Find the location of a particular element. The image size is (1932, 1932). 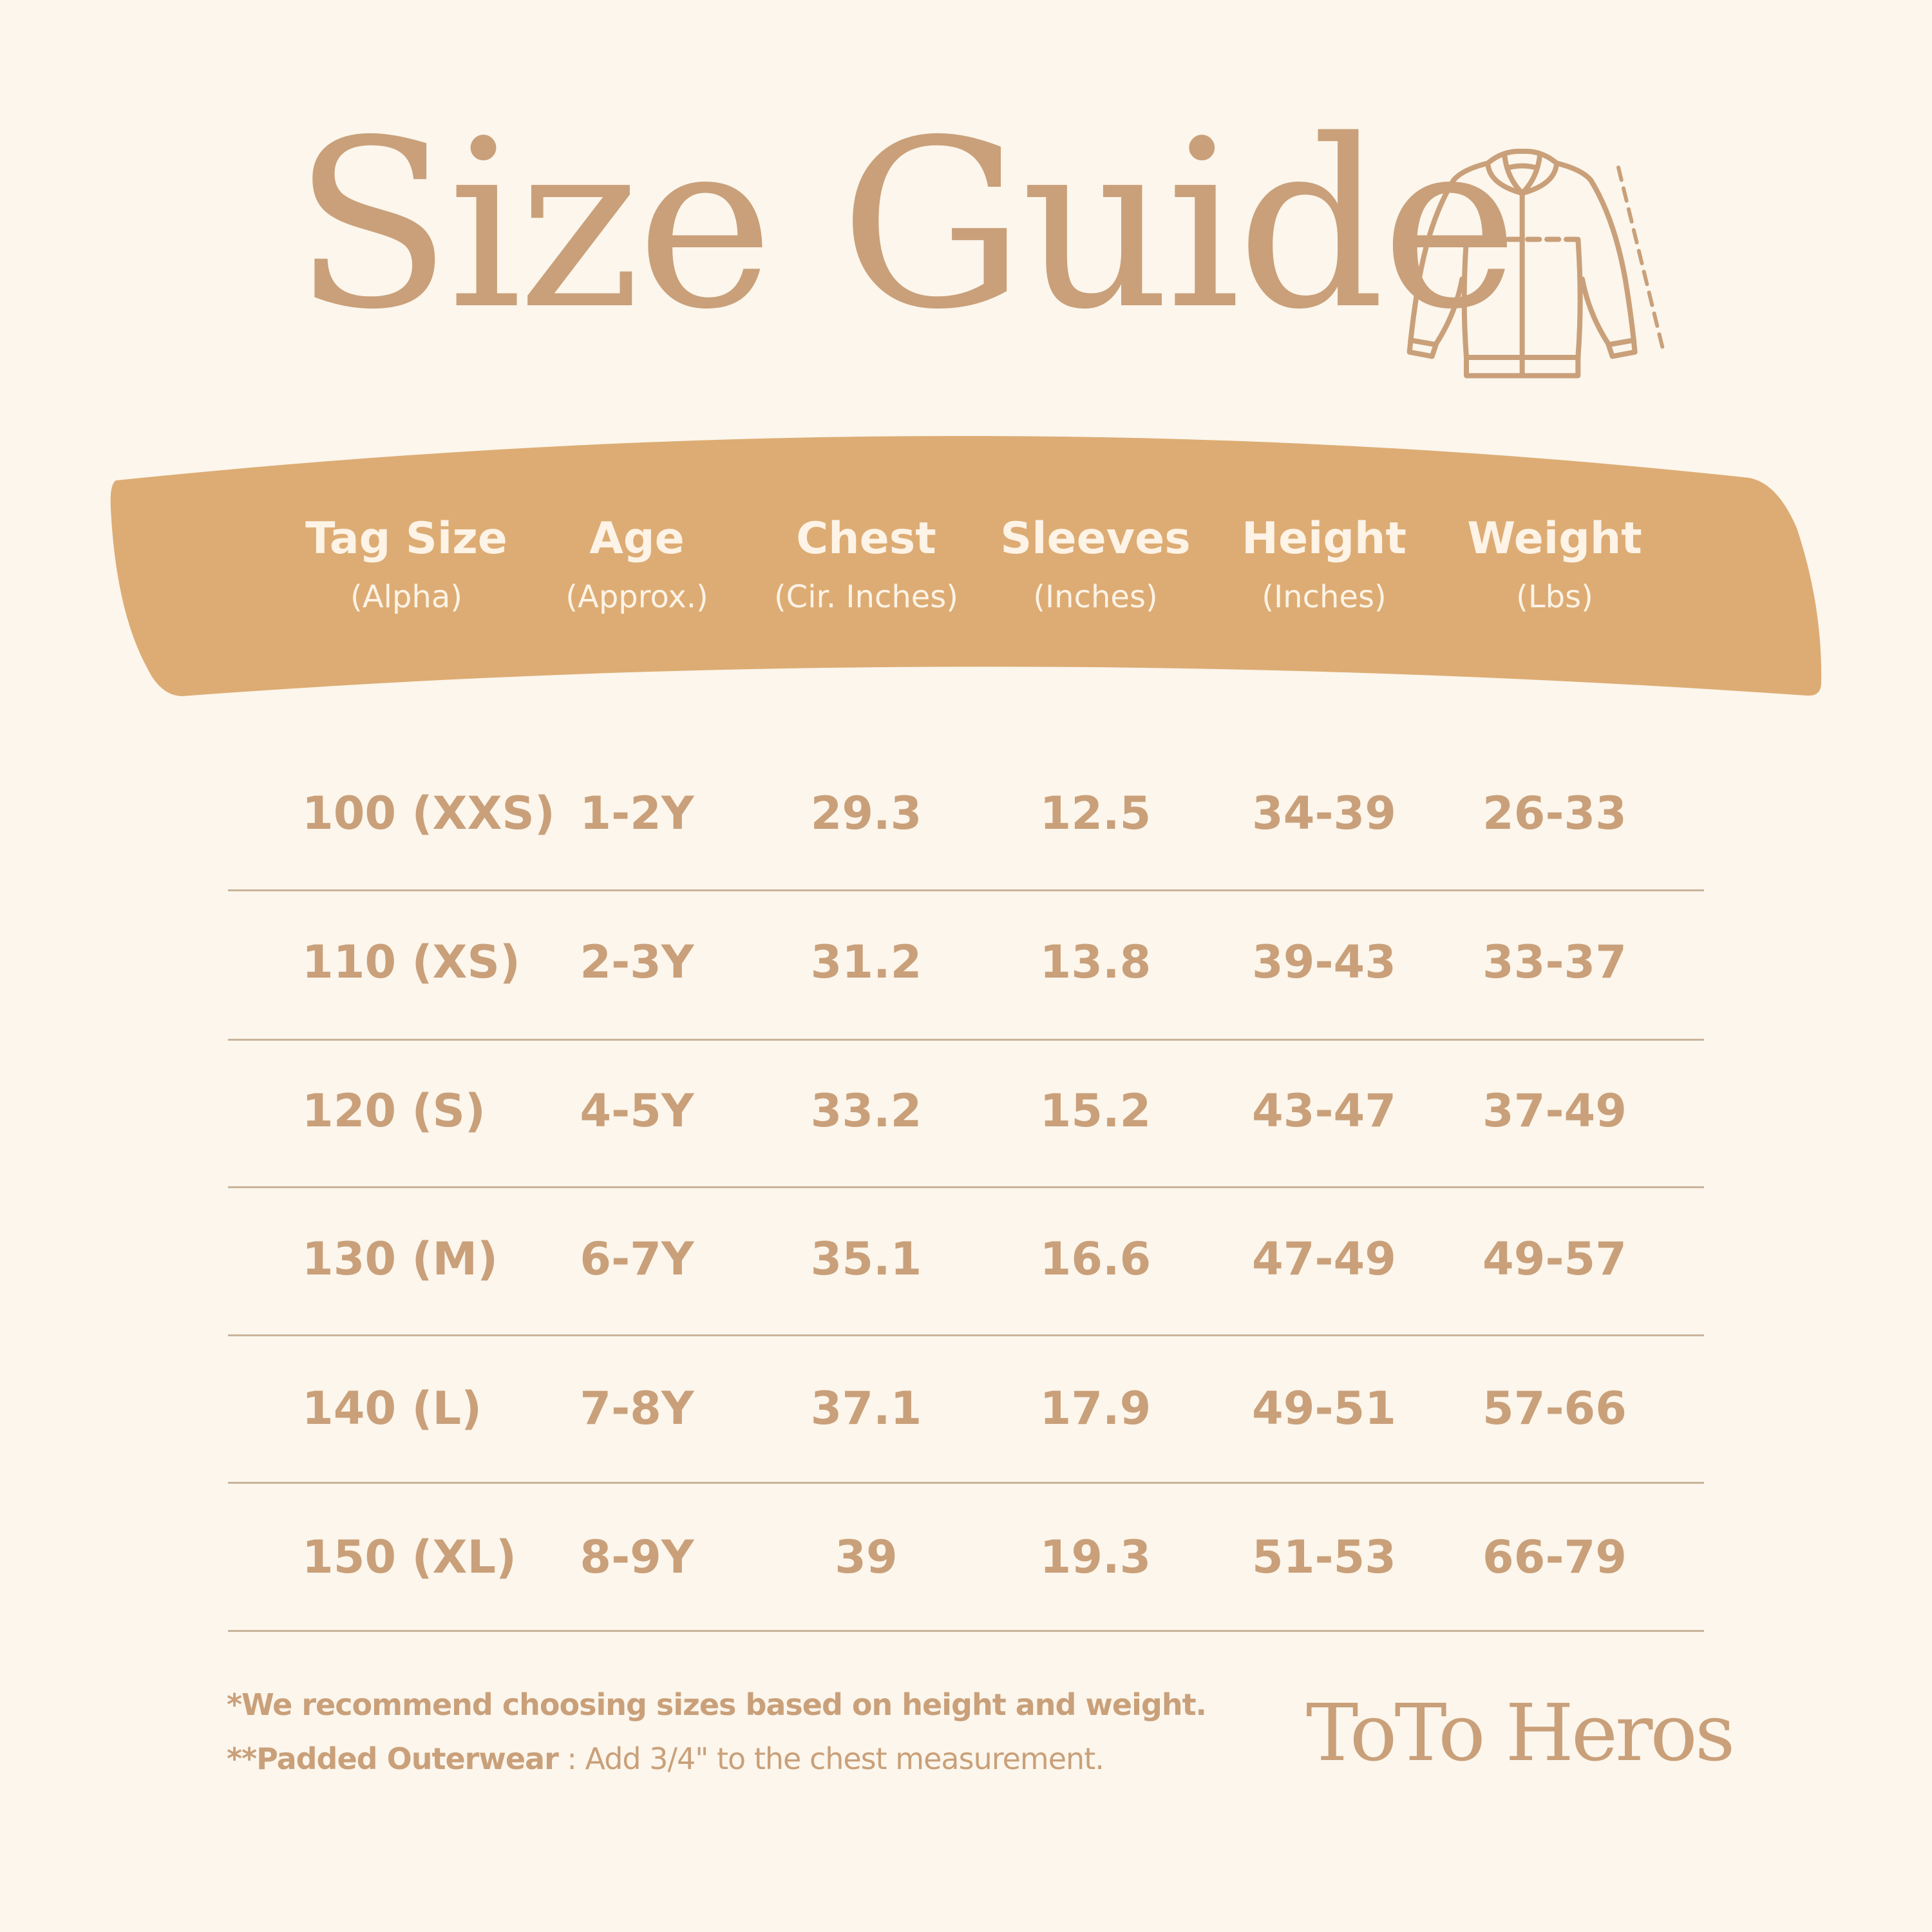

table-cell: 26-33 is located at coordinates (1554, 813).